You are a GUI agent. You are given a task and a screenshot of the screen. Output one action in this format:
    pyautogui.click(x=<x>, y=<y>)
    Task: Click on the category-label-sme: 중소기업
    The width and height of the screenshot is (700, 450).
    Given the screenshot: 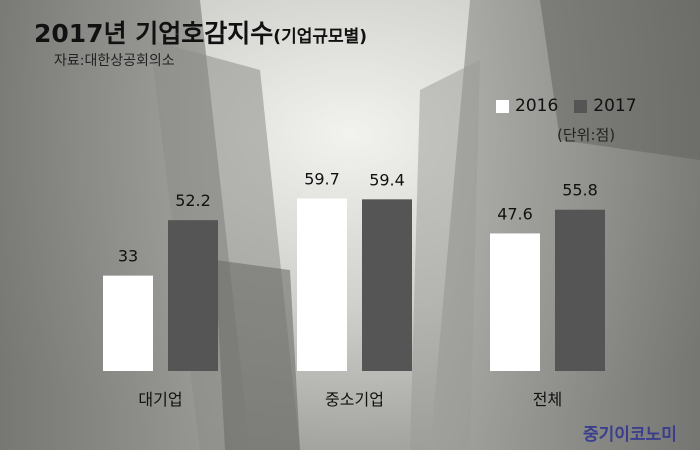 What is the action you would take?
    pyautogui.click(x=354, y=399)
    